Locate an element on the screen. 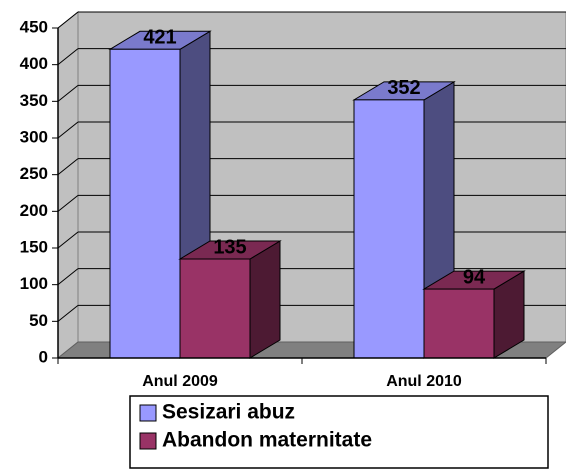 This screenshot has height=470, width=566. y-tick-label: 450 is located at coordinates (34, 26).